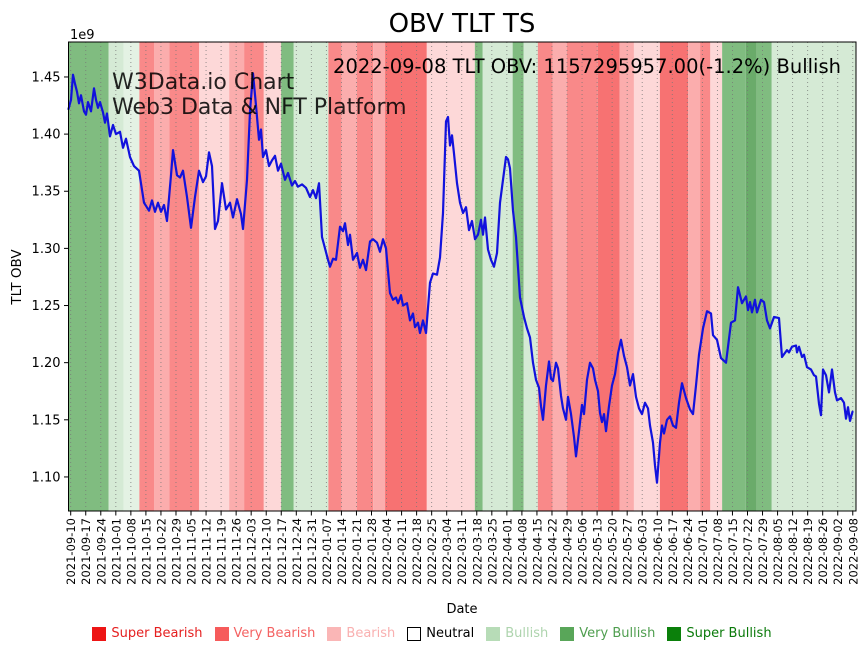 This screenshot has height=646, width=864. I want to click on x-tick-label: 2022-07-29, so click(763, 551).